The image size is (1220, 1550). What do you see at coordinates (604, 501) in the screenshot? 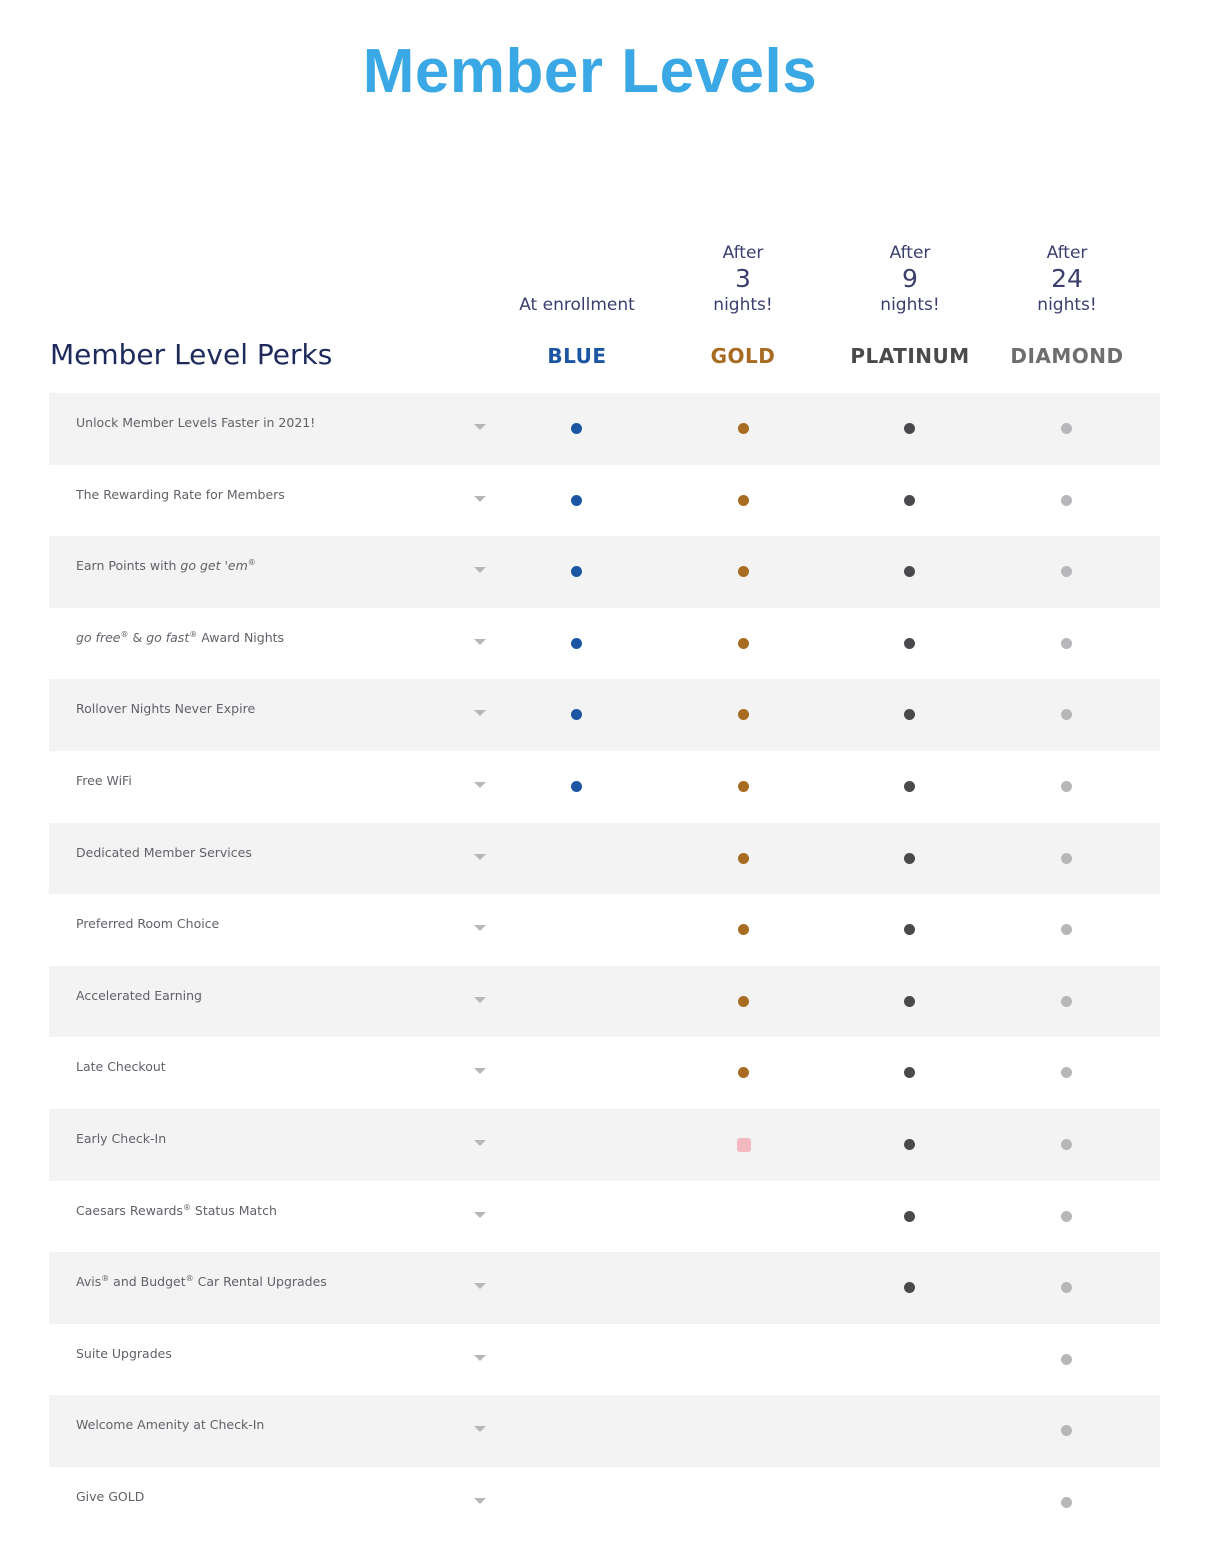
I see `table-row: The Rewarding Rate for Members` at bounding box center [604, 501].